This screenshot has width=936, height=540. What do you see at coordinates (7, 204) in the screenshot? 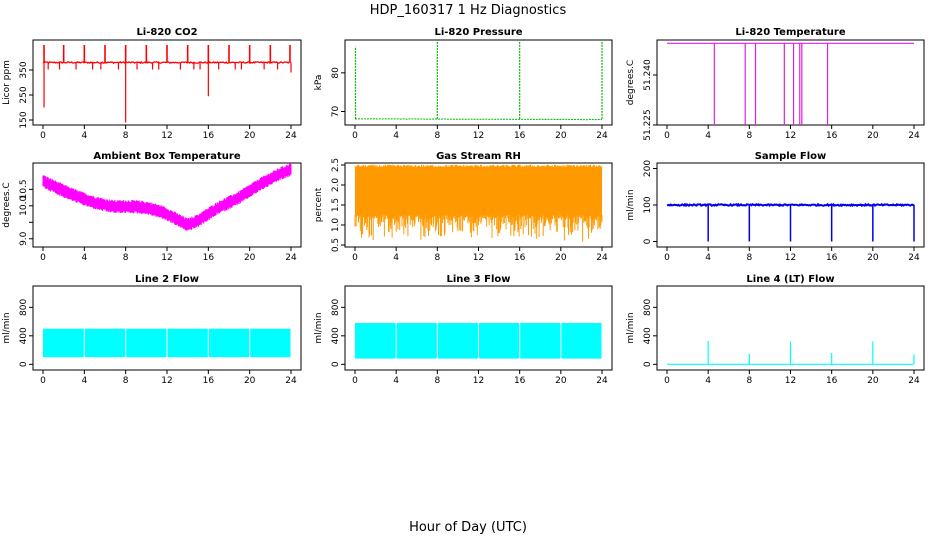
I see `y-axis-label: degrees.C` at bounding box center [7, 204].